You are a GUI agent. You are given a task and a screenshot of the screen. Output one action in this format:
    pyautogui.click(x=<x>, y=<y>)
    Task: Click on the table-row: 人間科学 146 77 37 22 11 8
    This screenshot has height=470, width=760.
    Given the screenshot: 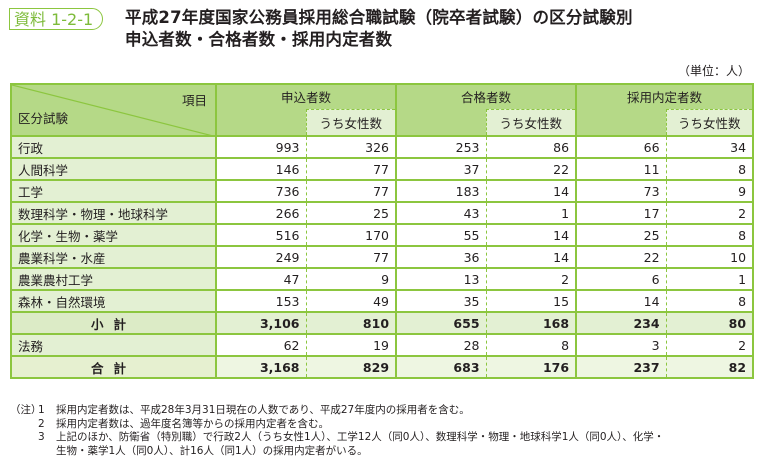 What is the action you would take?
    pyautogui.click(x=382, y=168)
    